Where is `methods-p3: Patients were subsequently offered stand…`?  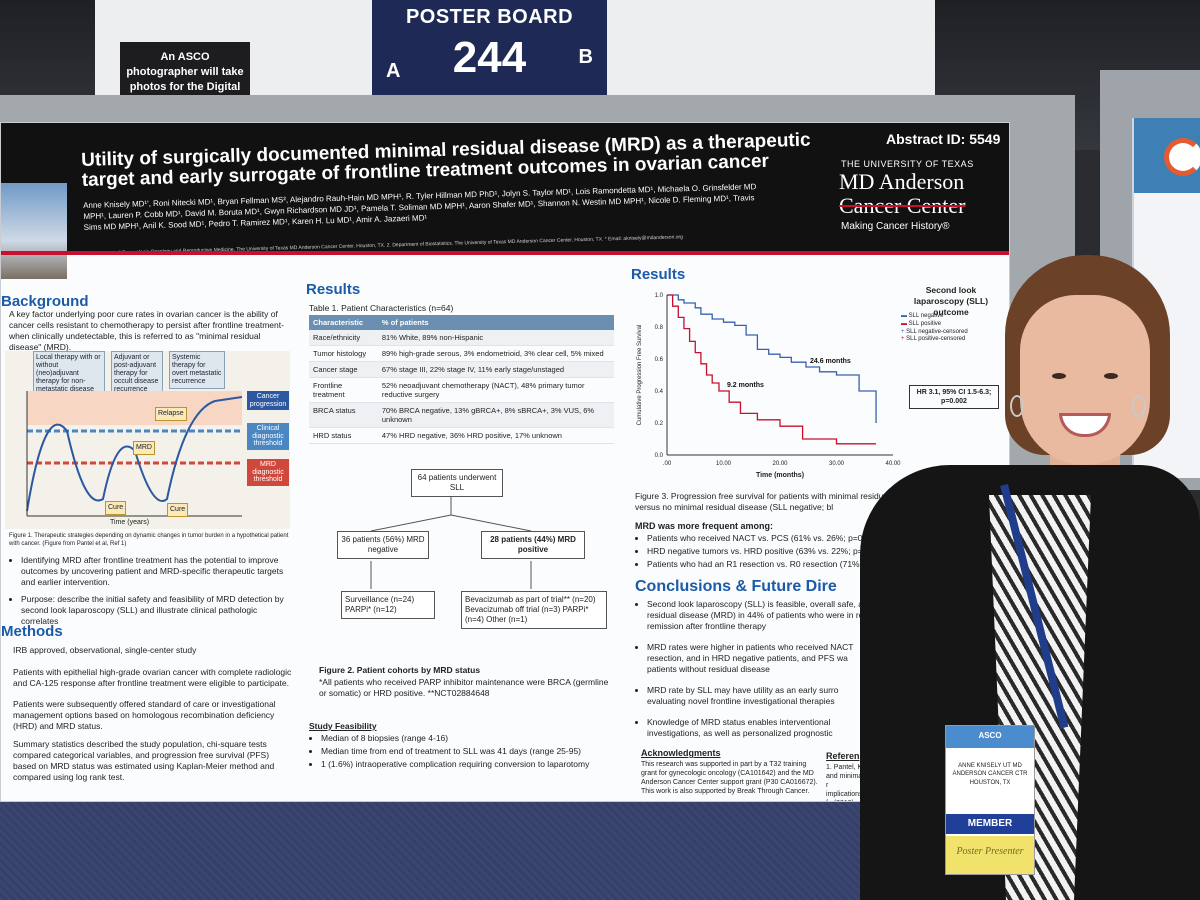 methods-p3: Patients were subsequently offered stand… is located at coordinates (144, 715).